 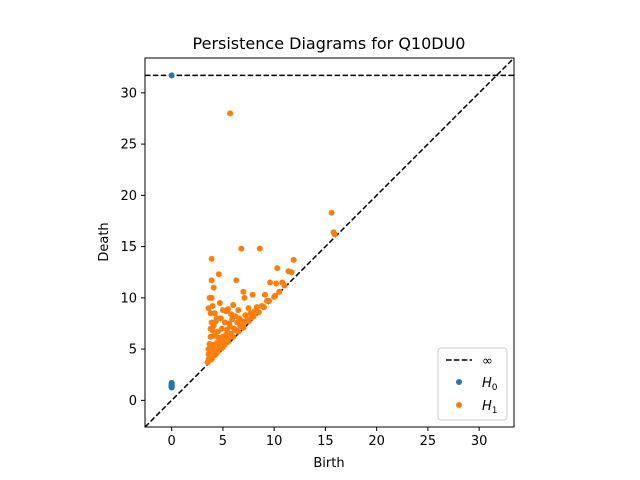 What do you see at coordinates (459, 382) in the screenshot?
I see `legend-h0-marker` at bounding box center [459, 382].